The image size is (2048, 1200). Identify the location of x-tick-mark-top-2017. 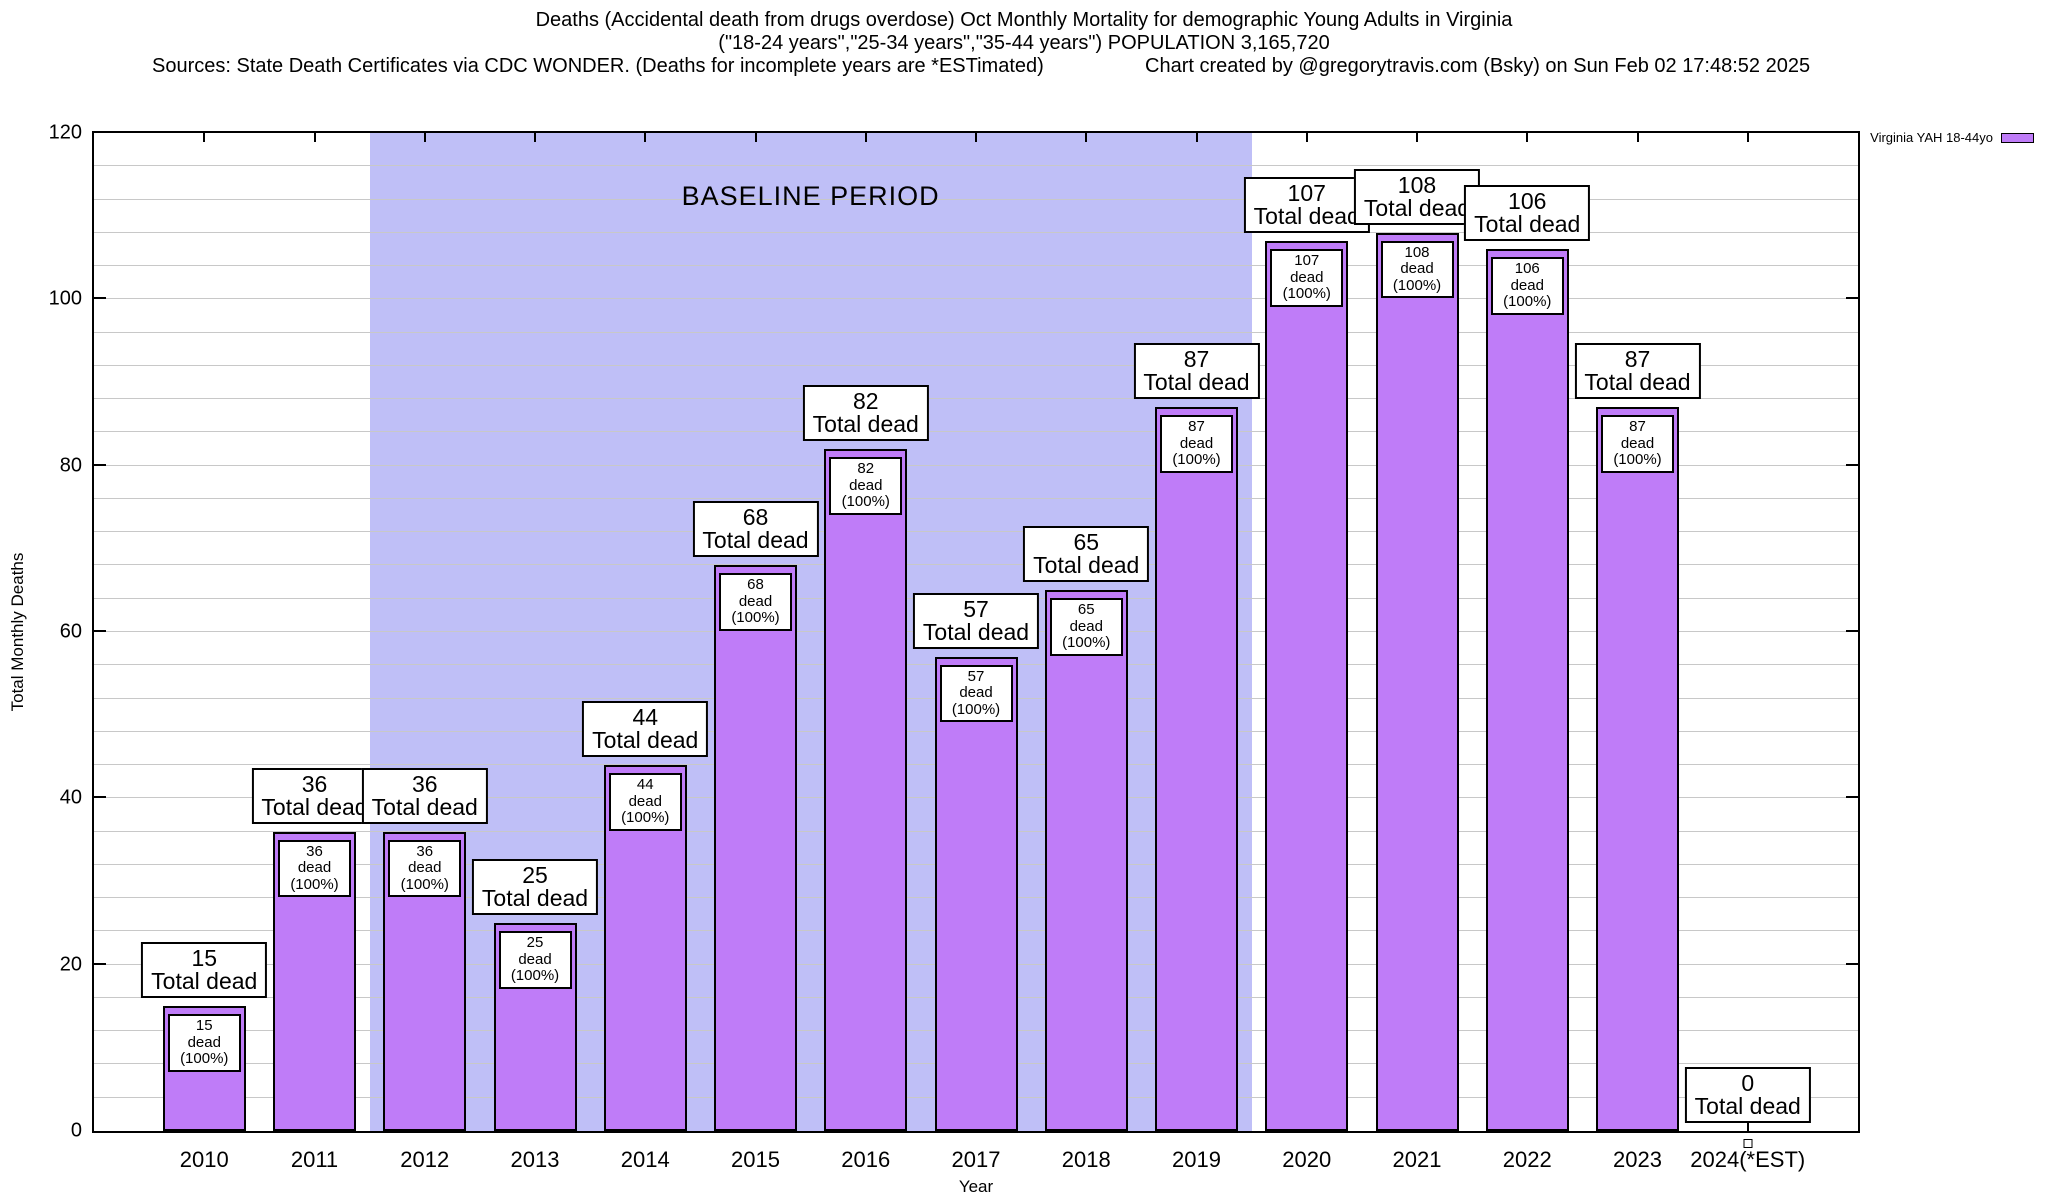
(976, 137).